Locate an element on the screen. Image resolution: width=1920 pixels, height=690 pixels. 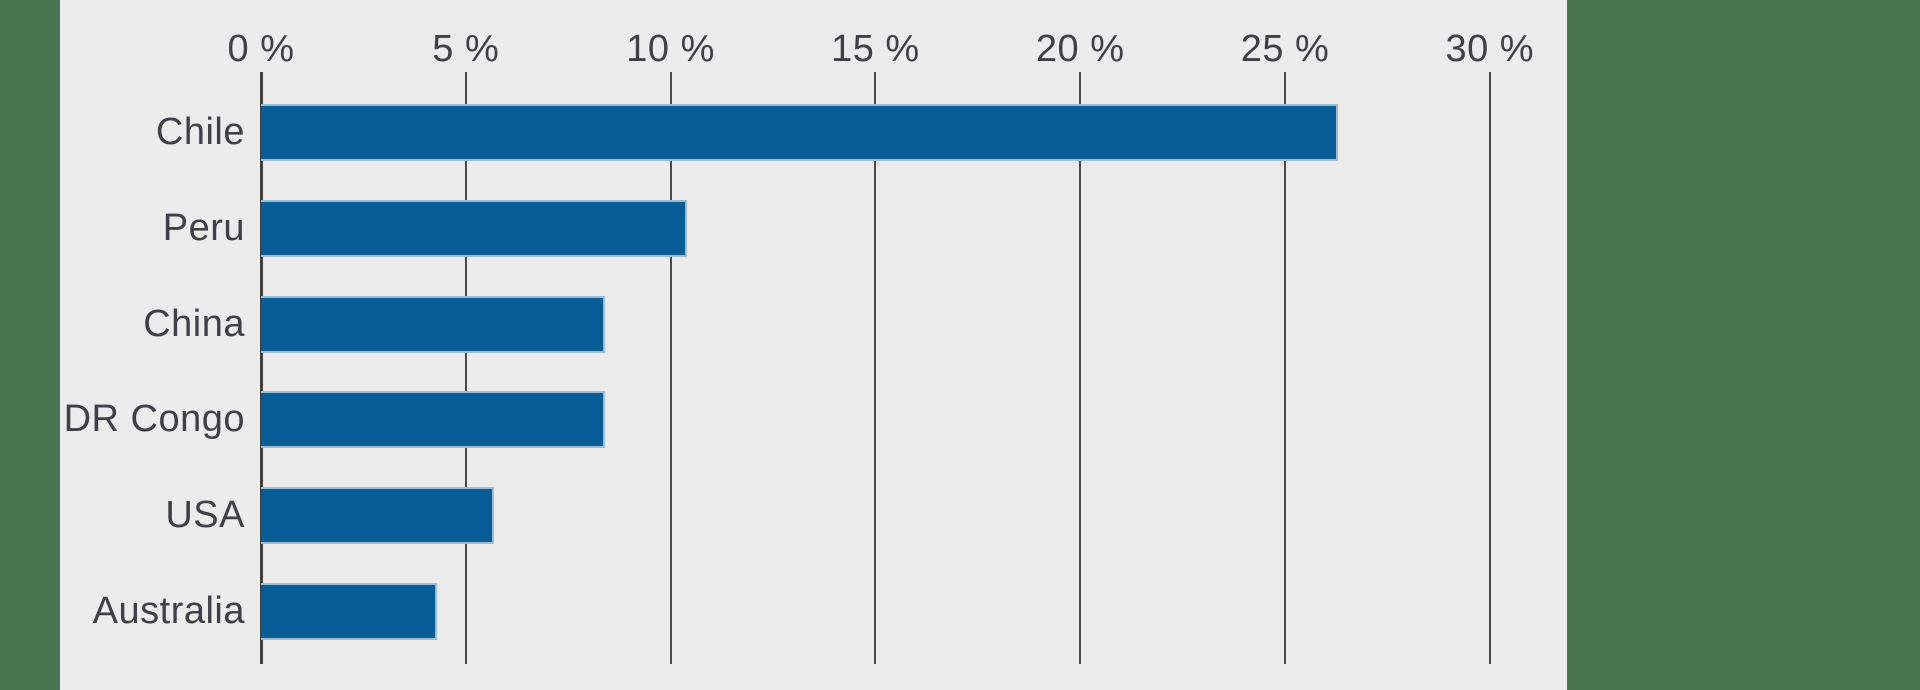
bar-row: Peru is located at coordinates (813, 228).